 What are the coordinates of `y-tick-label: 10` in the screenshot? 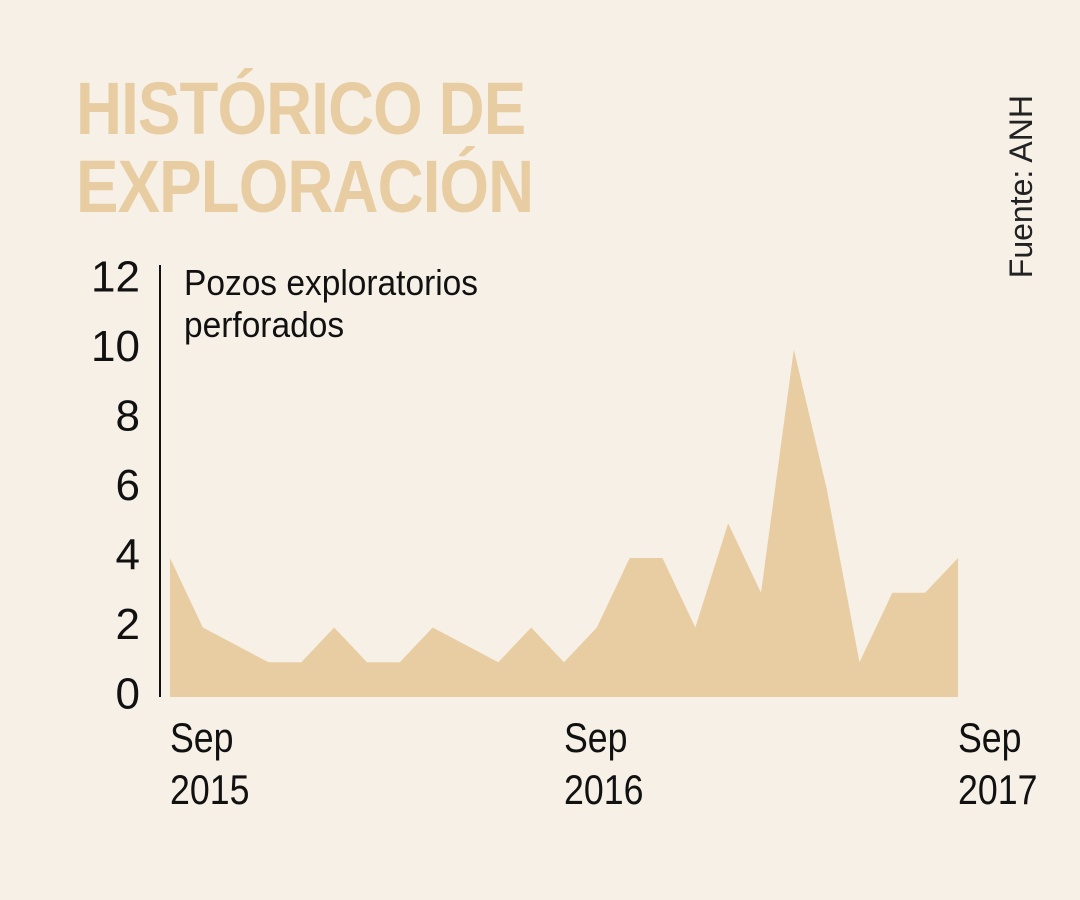 It's located at (115, 346).